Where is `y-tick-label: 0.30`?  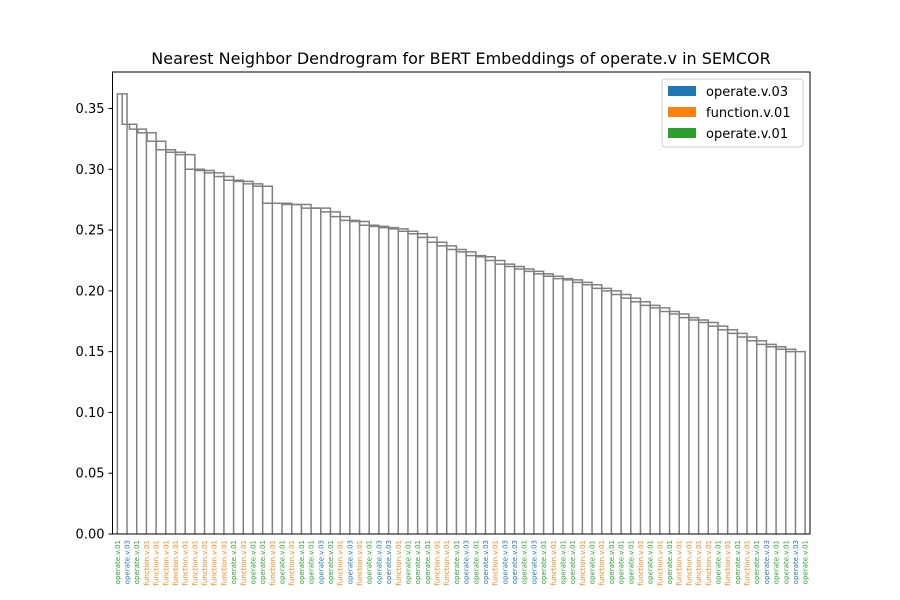 y-tick-label: 0.30 is located at coordinates (90, 170).